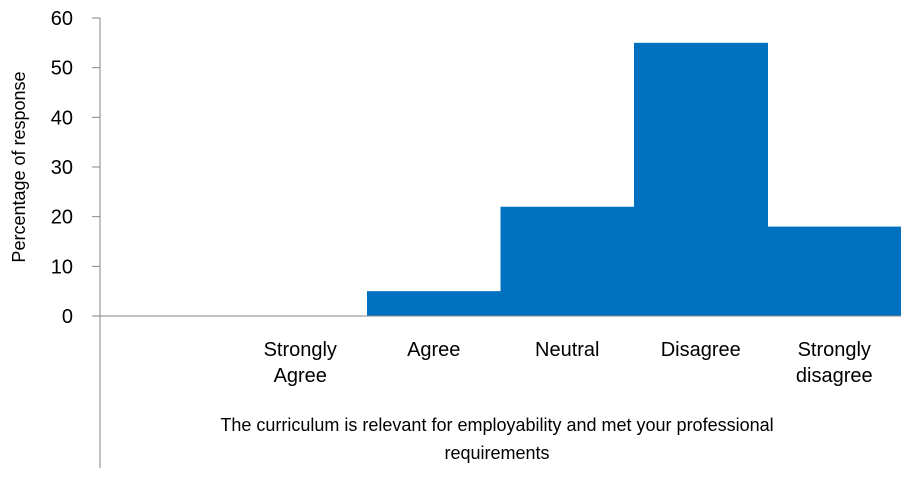  What do you see at coordinates (75, 168) in the screenshot?
I see `y-ticks: 0 10 20 30 40 50 60` at bounding box center [75, 168].